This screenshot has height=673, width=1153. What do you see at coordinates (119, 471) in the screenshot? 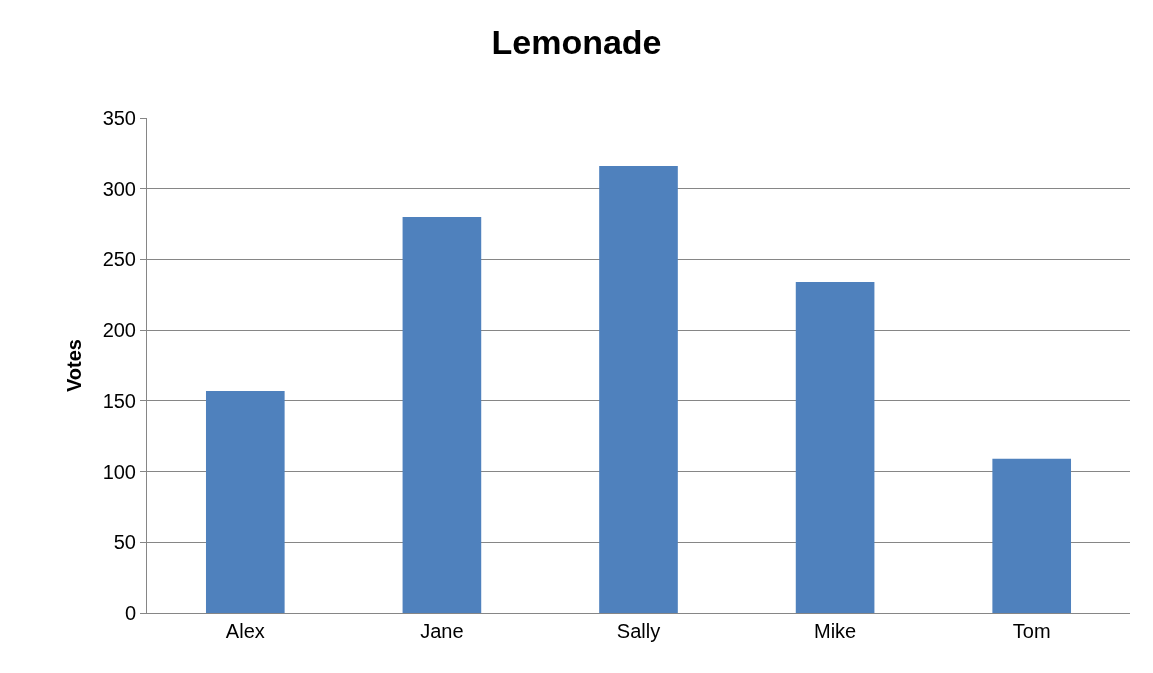
I see `y-tick-label: 100` at bounding box center [119, 471].